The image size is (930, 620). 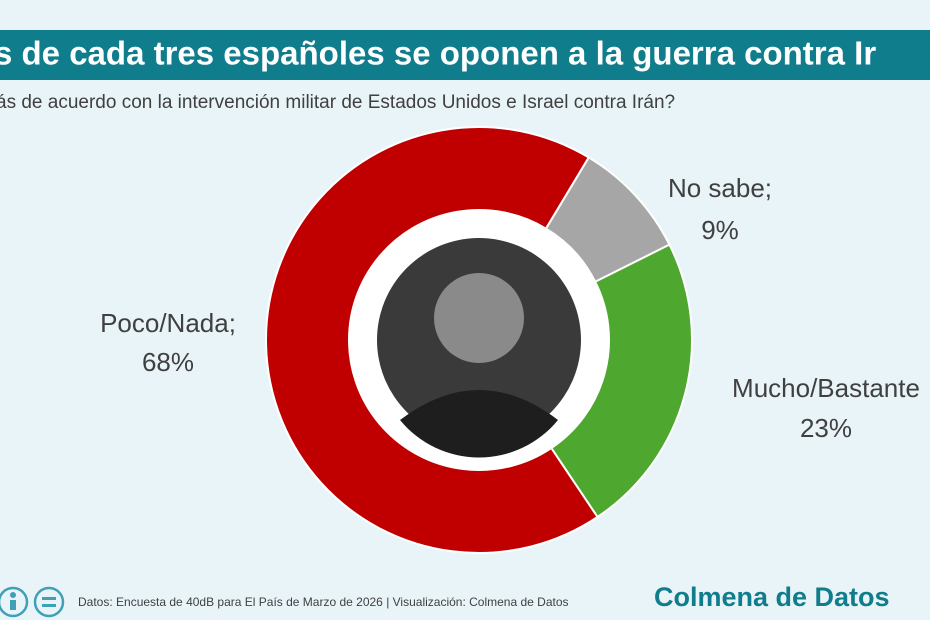 I want to click on title-bar, so click(x=465, y=55).